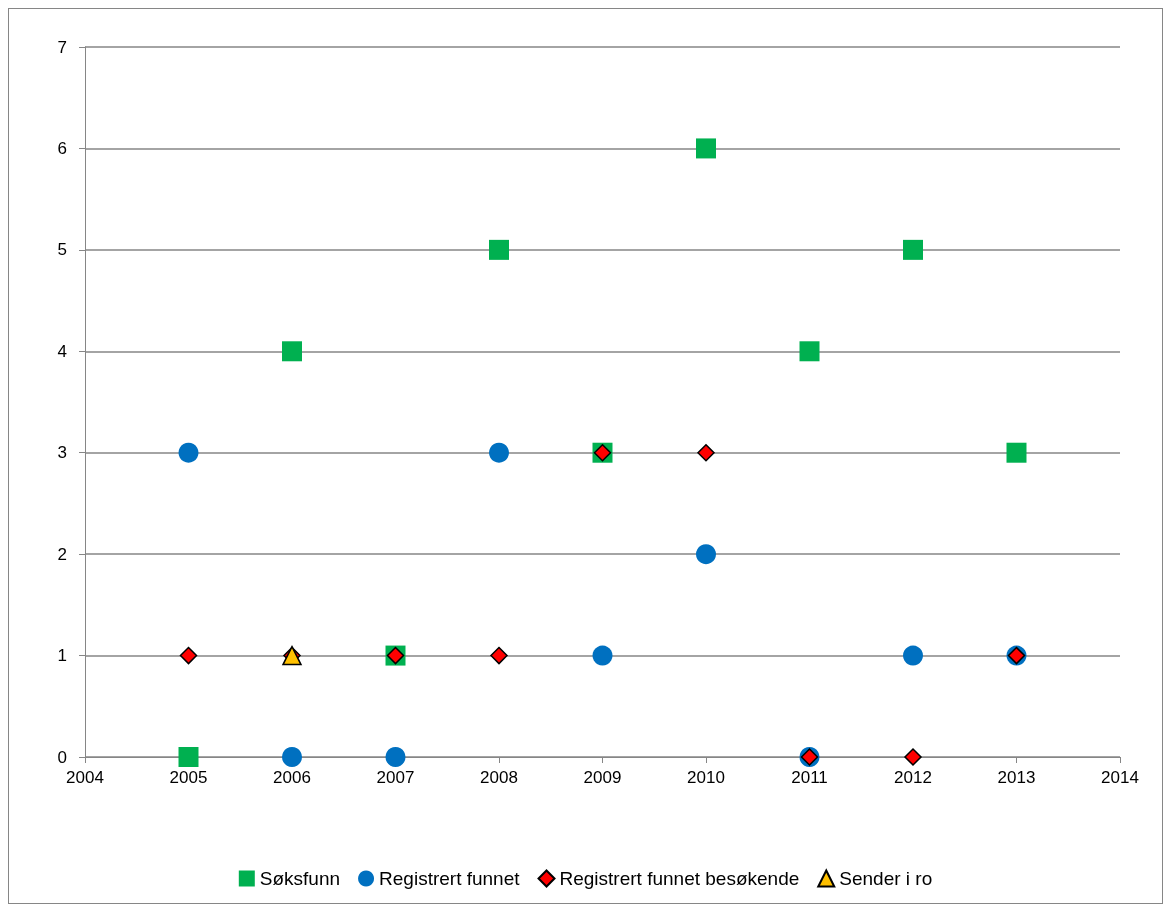 This screenshot has width=1173, height=914. Describe the element at coordinates (1120, 777) in the screenshot. I see `x-tick-label: 2014` at that location.